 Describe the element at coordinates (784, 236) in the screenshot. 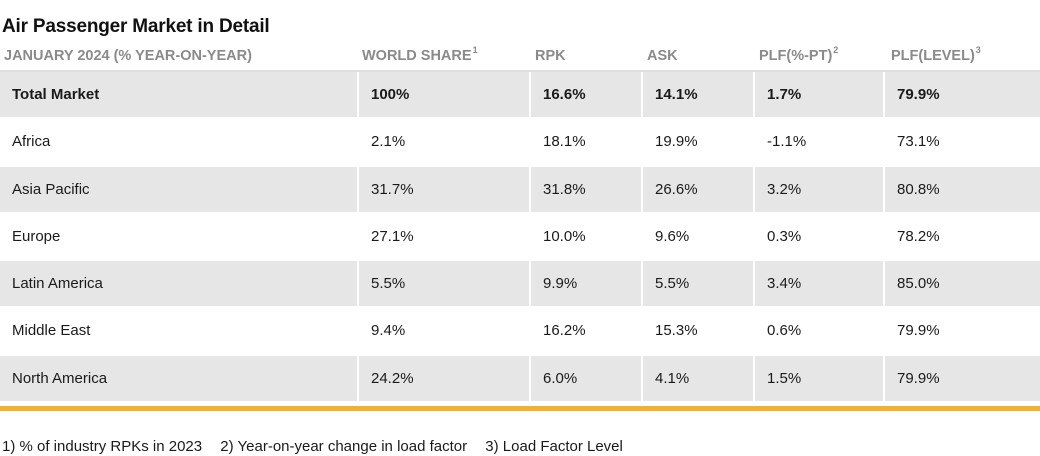

I see `cell-plf-pt: 0.3%` at that location.